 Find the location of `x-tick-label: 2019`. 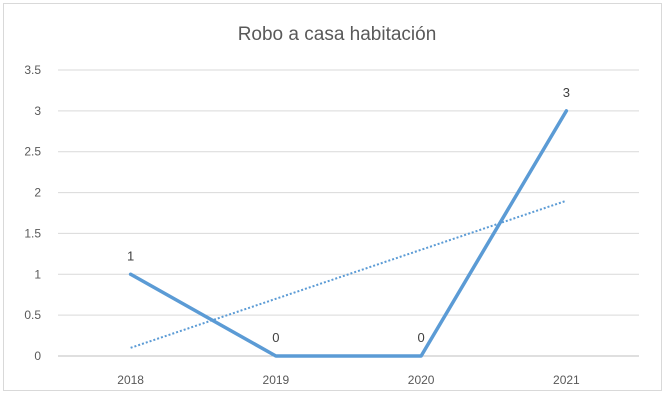

x-tick-label: 2019 is located at coordinates (276, 380).